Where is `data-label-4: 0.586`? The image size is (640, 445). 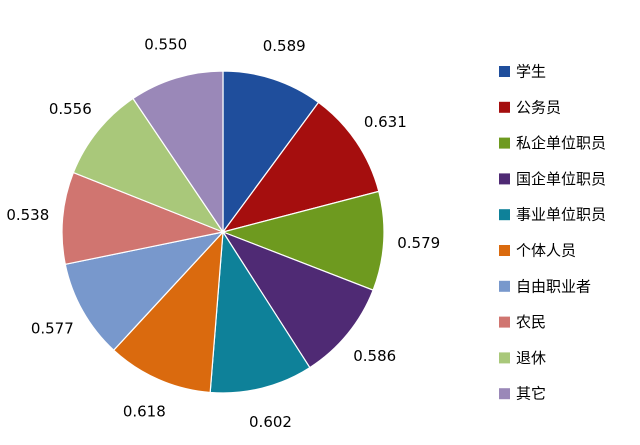 data-label-4: 0.586 is located at coordinates (374, 356).